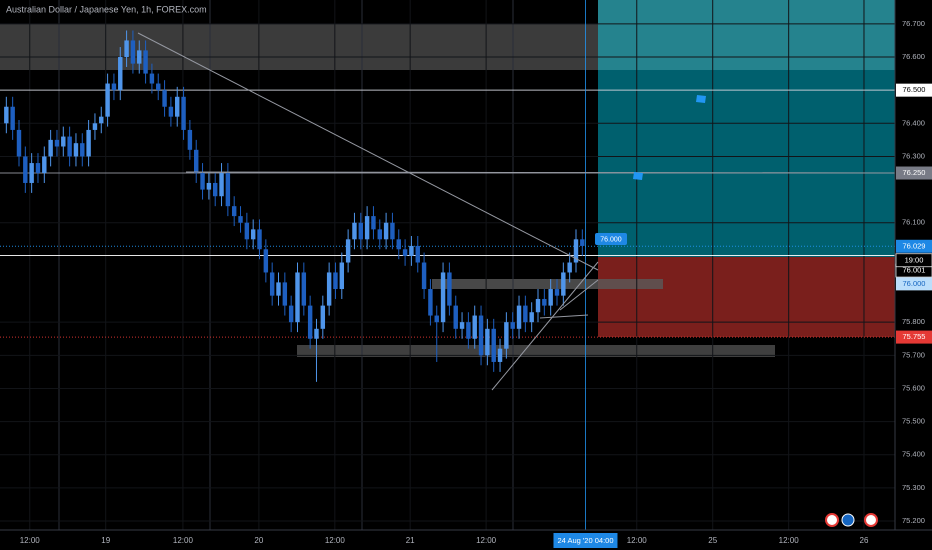 The height and width of the screenshot is (550, 932). I want to click on y-tick-label: 75.800, so click(913, 321).